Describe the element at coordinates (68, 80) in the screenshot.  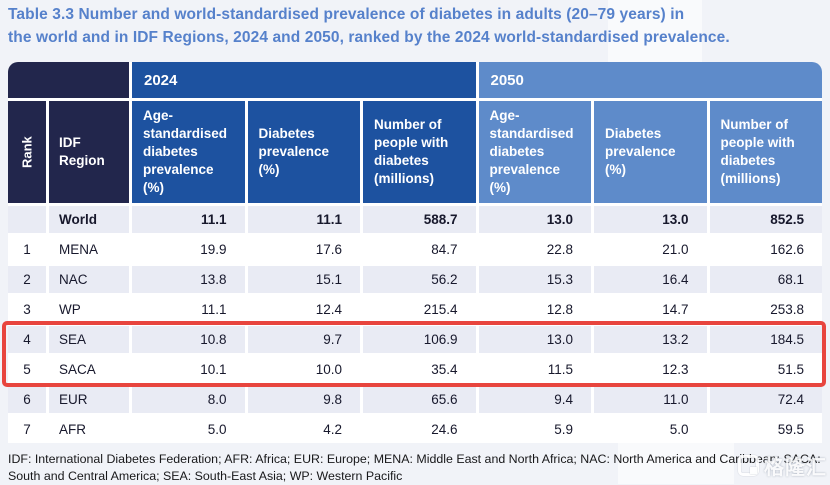
I see `header-corner-spacer` at that location.